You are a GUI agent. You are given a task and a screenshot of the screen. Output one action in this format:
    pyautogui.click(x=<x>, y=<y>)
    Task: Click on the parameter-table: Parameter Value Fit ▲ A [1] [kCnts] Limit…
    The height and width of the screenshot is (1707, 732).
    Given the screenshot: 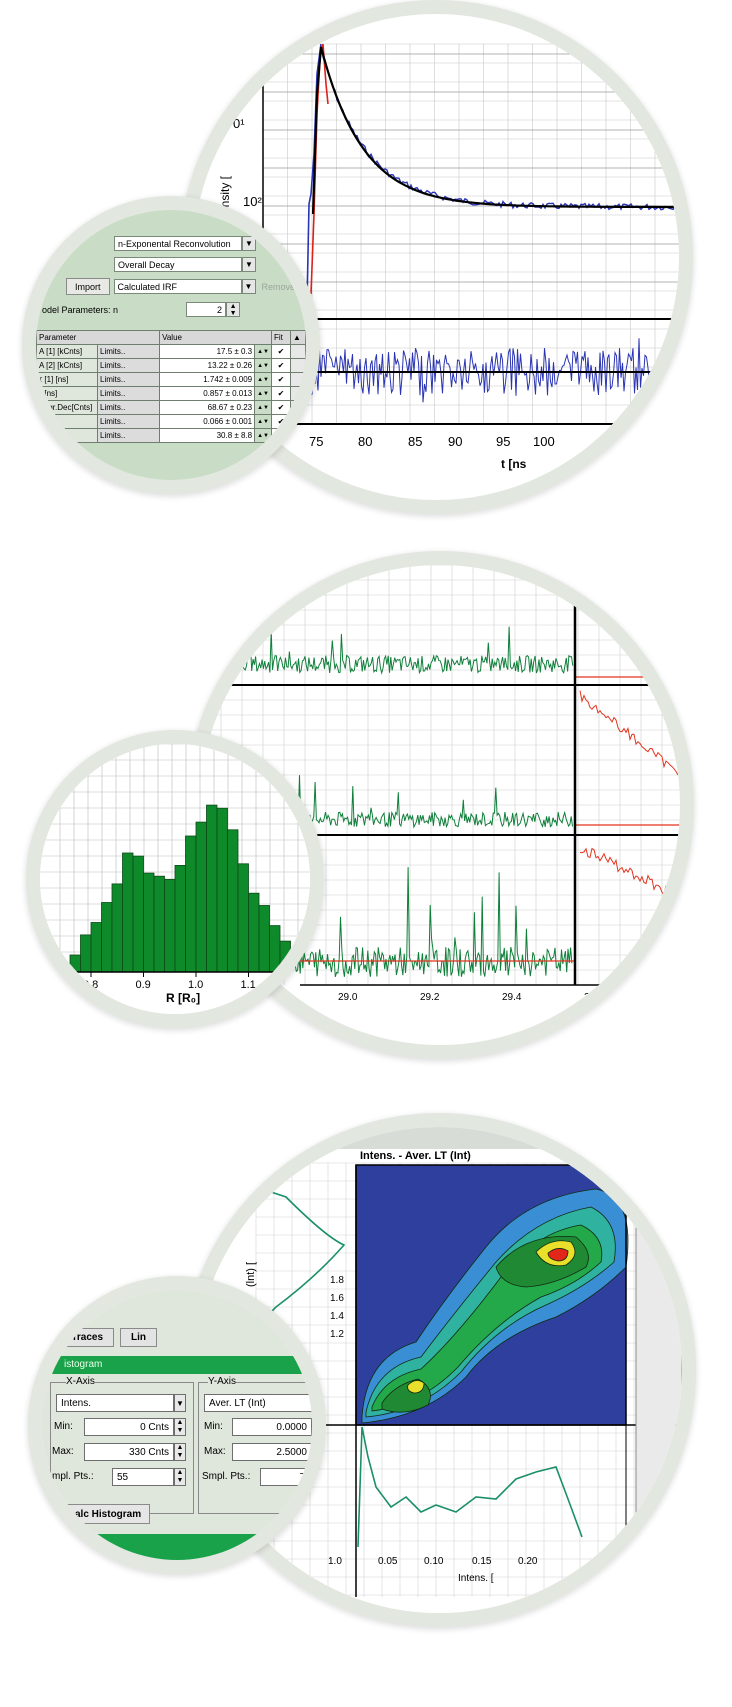 What is the action you would take?
    pyautogui.click(x=171, y=386)
    